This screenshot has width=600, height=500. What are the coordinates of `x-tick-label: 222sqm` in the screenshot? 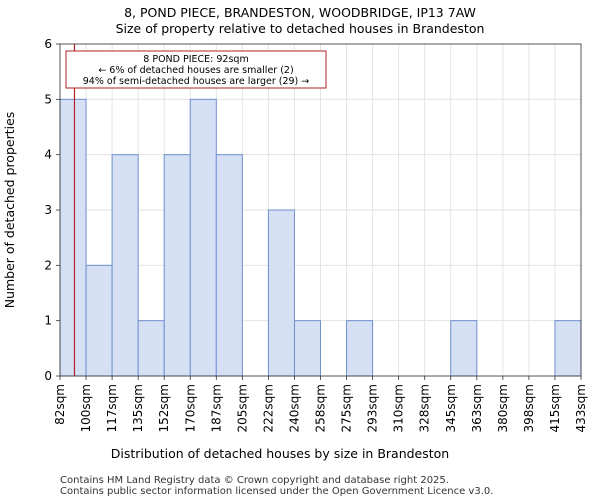 It's located at (268, 408).